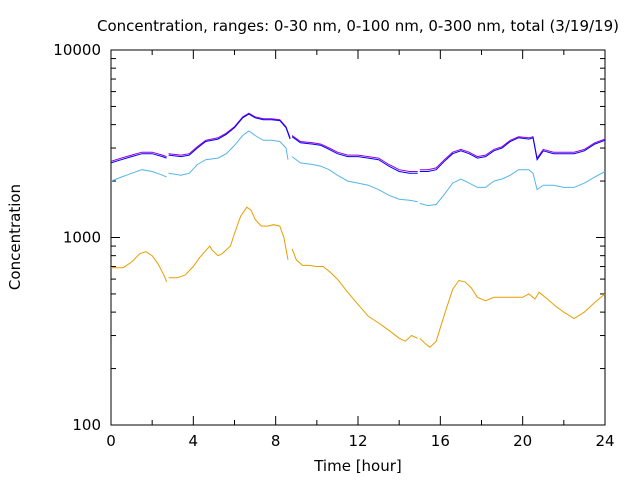 The width and height of the screenshot is (640, 480). What do you see at coordinates (522, 441) in the screenshot?
I see `x-tick-label: 20` at bounding box center [522, 441].